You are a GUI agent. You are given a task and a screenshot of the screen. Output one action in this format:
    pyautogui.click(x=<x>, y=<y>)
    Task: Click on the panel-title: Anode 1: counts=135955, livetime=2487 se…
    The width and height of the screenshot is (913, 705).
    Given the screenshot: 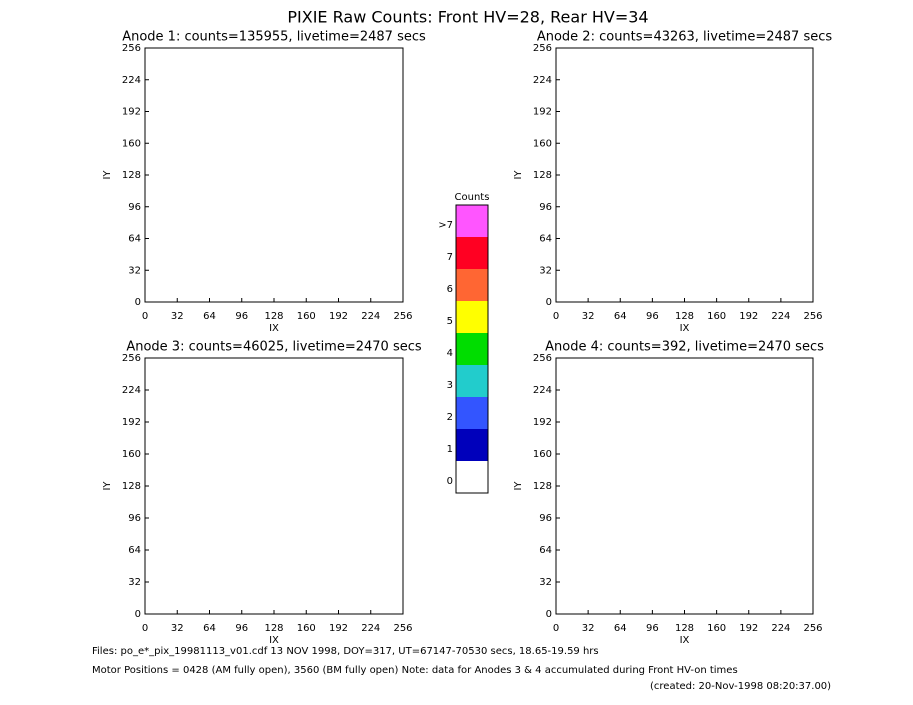 What is the action you would take?
    pyautogui.click(x=274, y=37)
    